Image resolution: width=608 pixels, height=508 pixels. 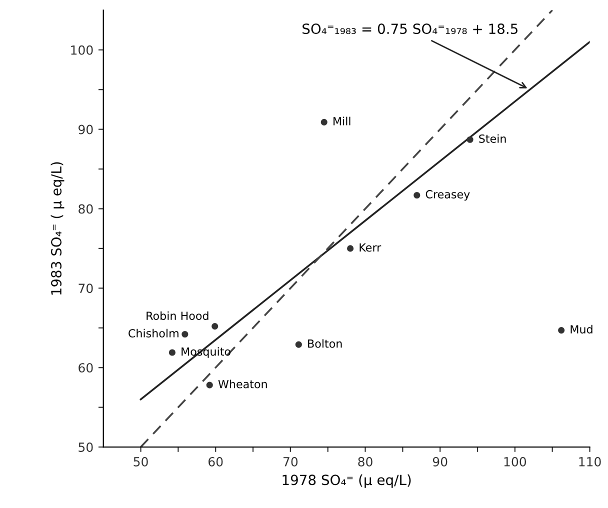 I want to click on x-tick-label: 110, so click(x=590, y=461).